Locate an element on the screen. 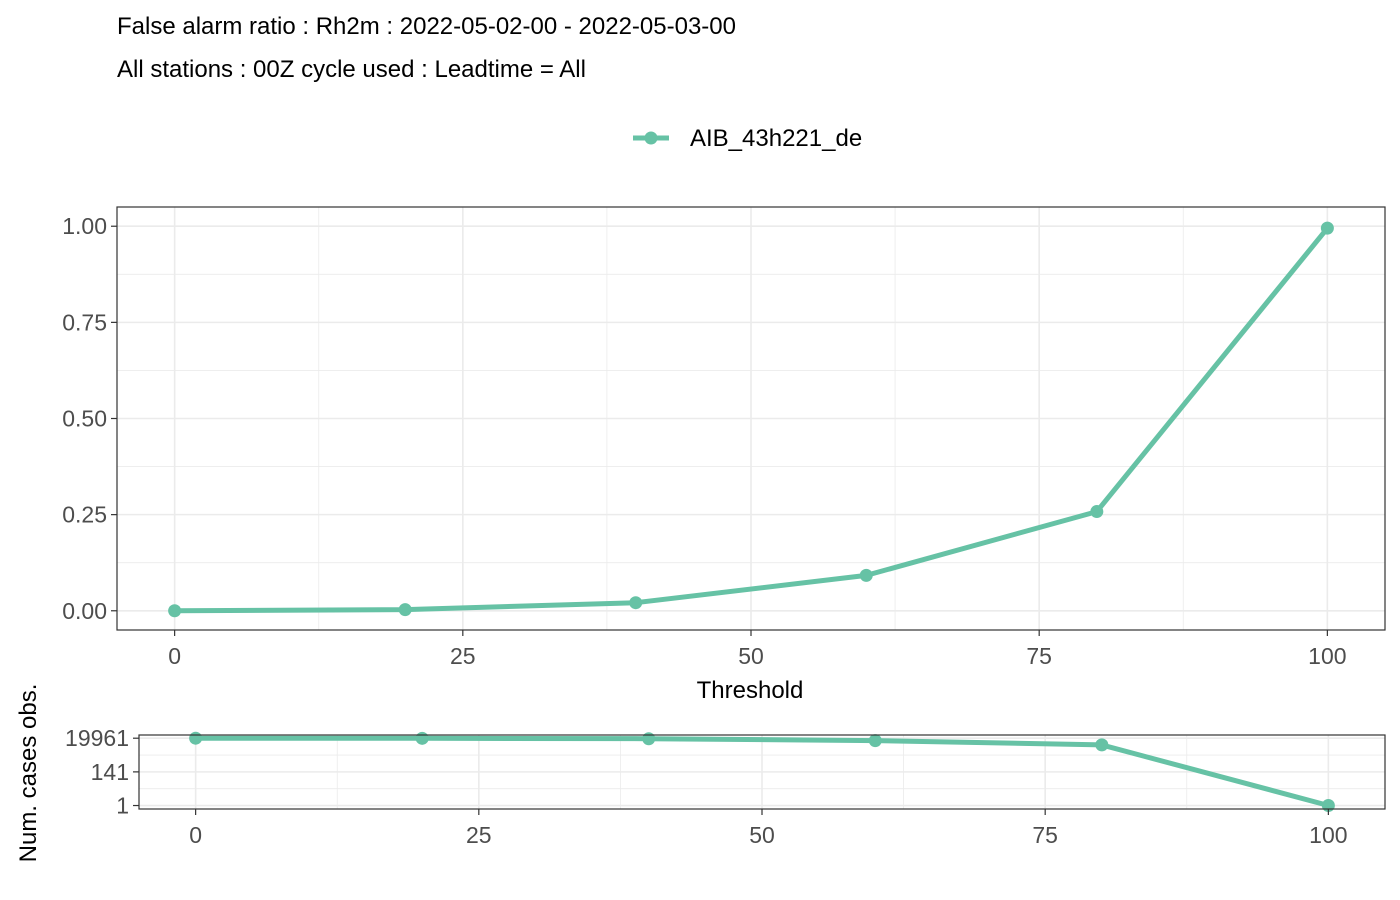 This screenshot has height=900, width=1400. y-tick-label: 0.00 is located at coordinates (84, 611).